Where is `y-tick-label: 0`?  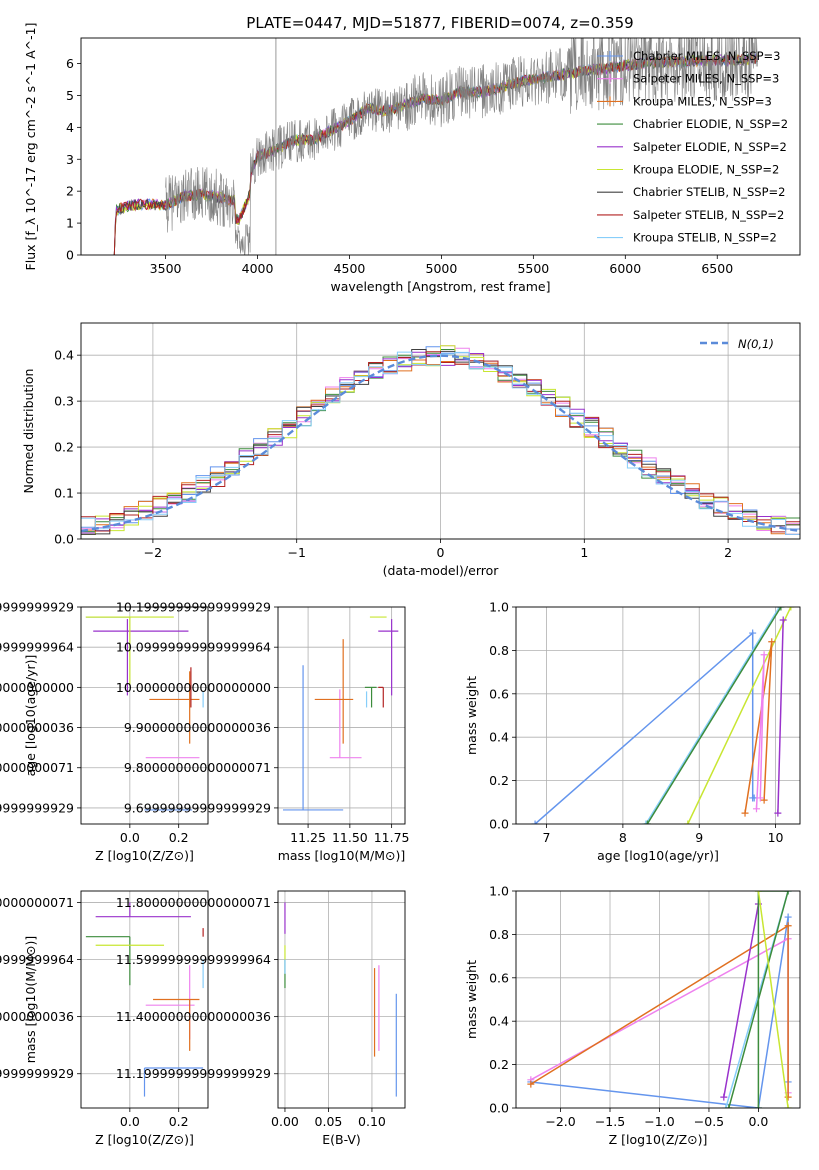
y-tick-label: 0 is located at coordinates (70, 255).